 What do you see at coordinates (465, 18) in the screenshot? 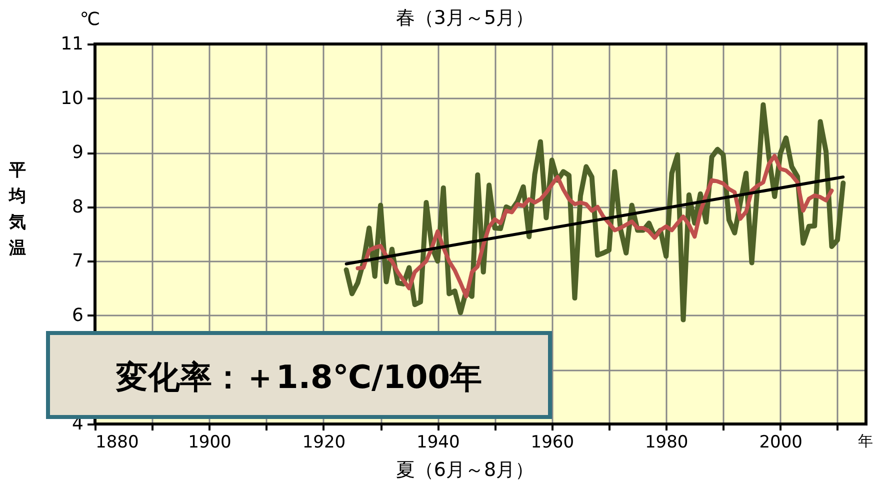
I see `chart-title: 春（3月～5月）` at bounding box center [465, 18].